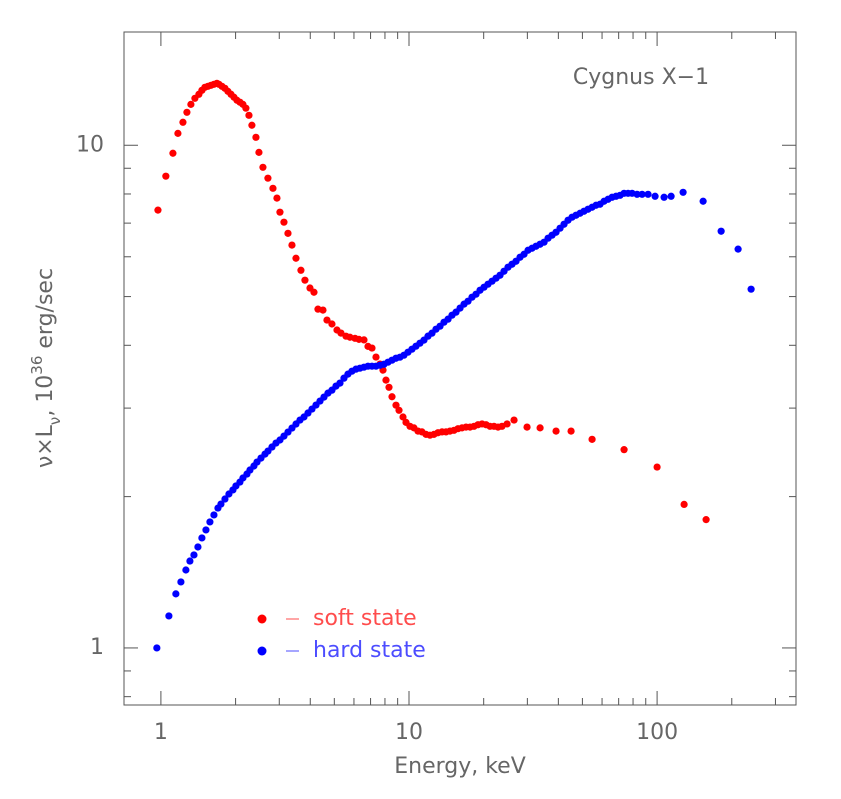 The width and height of the screenshot is (841, 799). What do you see at coordinates (45, 446) in the screenshot?
I see `y-axis-label-part: ν×L` at bounding box center [45, 446].